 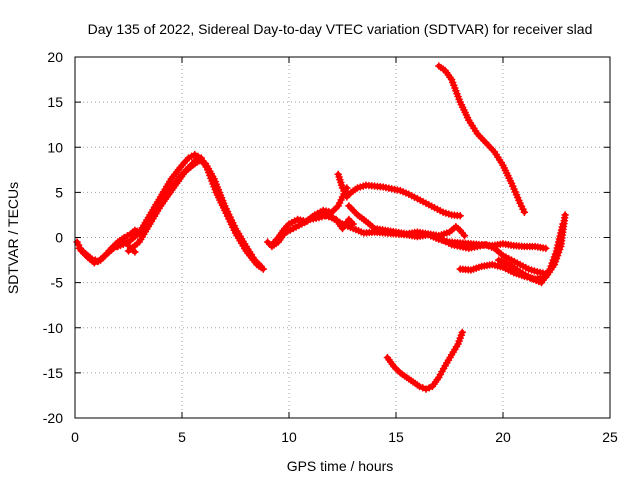 What do you see at coordinates (59, 238) in the screenshot?
I see `y-tick-label: 0` at bounding box center [59, 238].